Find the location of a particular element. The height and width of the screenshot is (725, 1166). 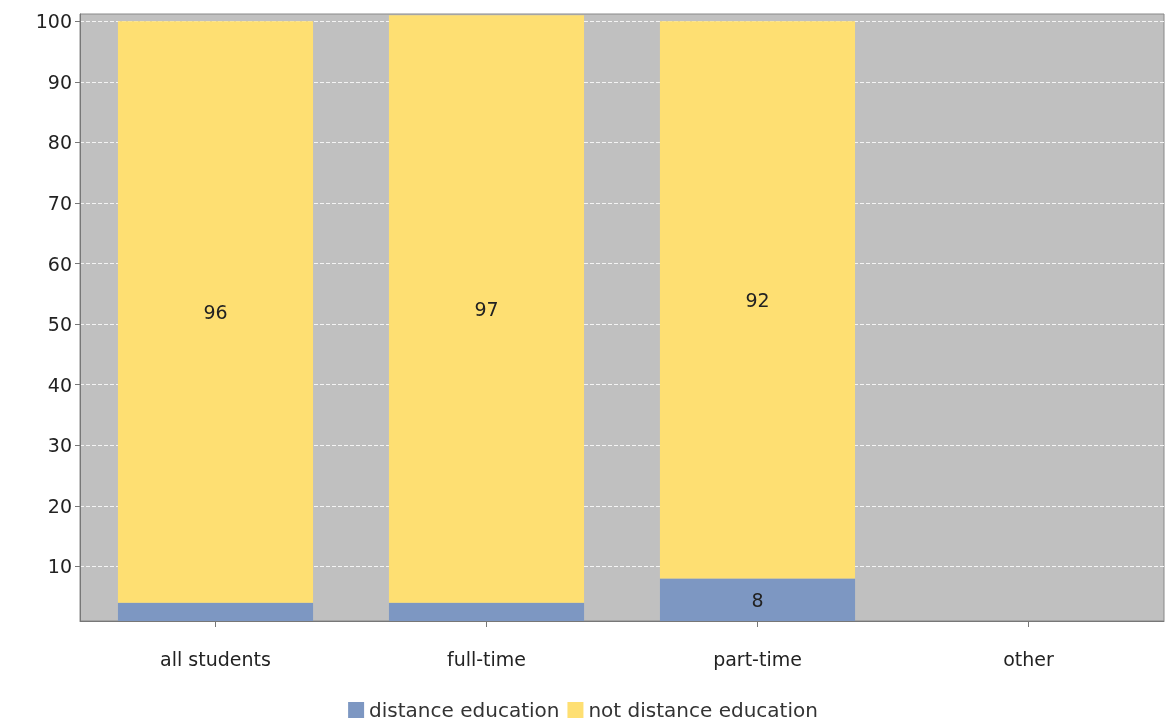

x-tick-label: full-time is located at coordinates (486, 658).